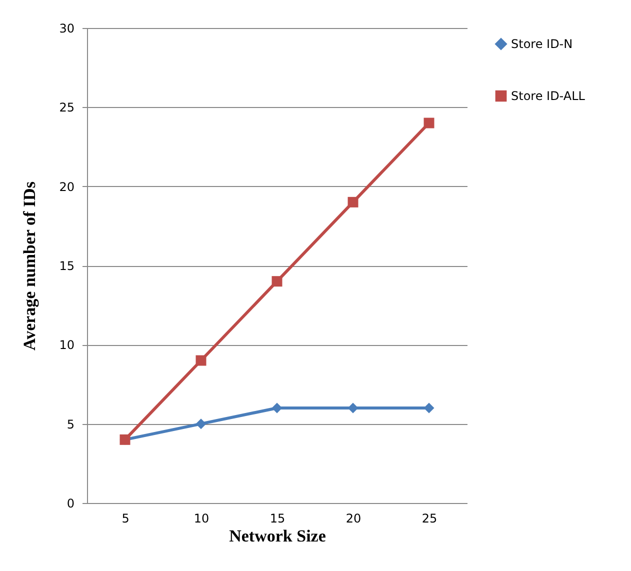 The image size is (631, 571). What do you see at coordinates (277, 536) in the screenshot?
I see `x-axis-title: Network Size` at bounding box center [277, 536].